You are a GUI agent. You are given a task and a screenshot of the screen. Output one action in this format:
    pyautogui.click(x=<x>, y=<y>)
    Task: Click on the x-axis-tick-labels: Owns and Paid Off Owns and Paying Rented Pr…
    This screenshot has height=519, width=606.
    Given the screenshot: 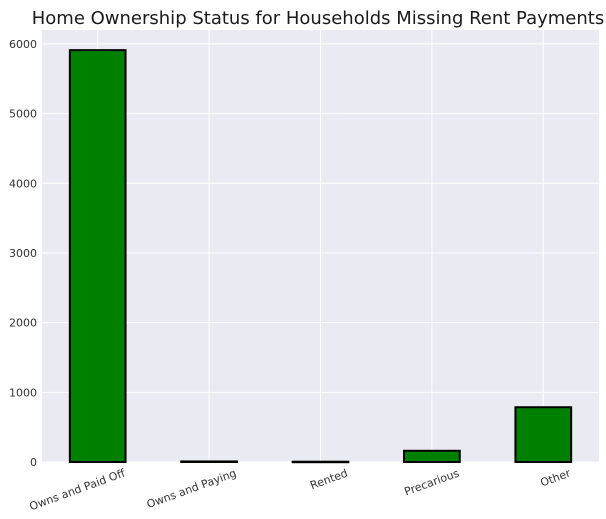 What is the action you would take?
    pyautogui.click(x=300, y=489)
    